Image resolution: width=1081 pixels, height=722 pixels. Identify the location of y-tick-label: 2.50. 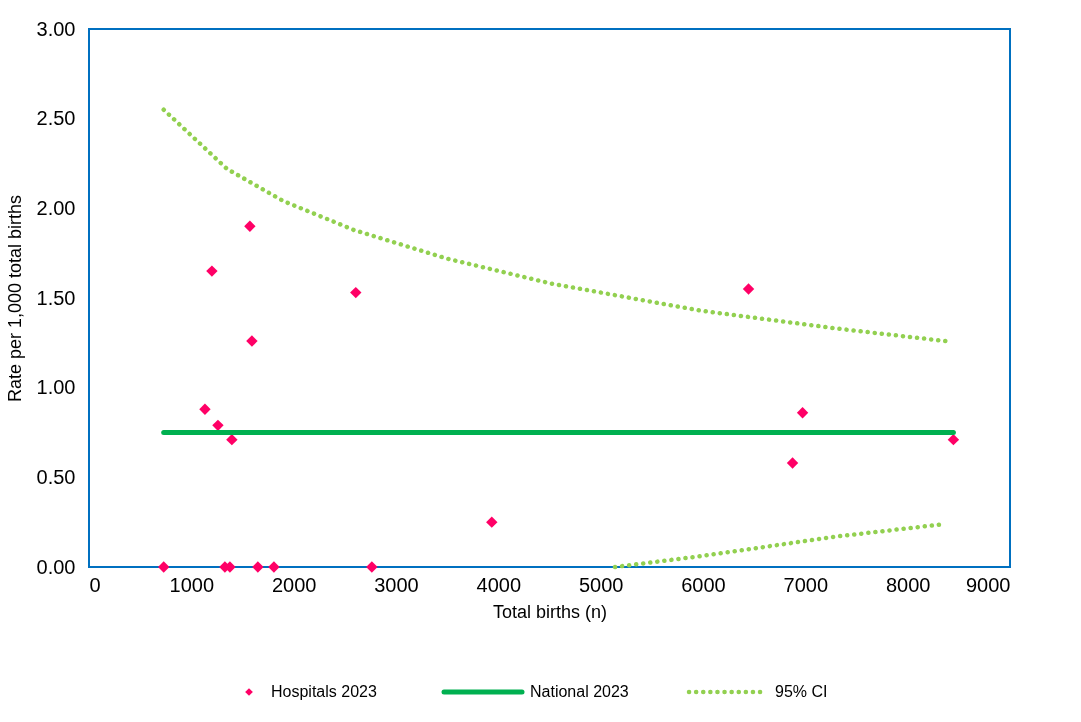
(56, 118).